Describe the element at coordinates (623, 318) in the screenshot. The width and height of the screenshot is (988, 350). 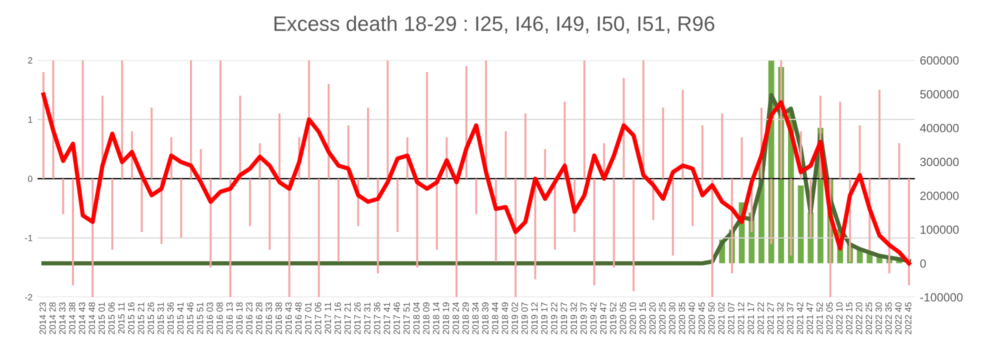
I see `x-tick-label: 2020 05` at that location.